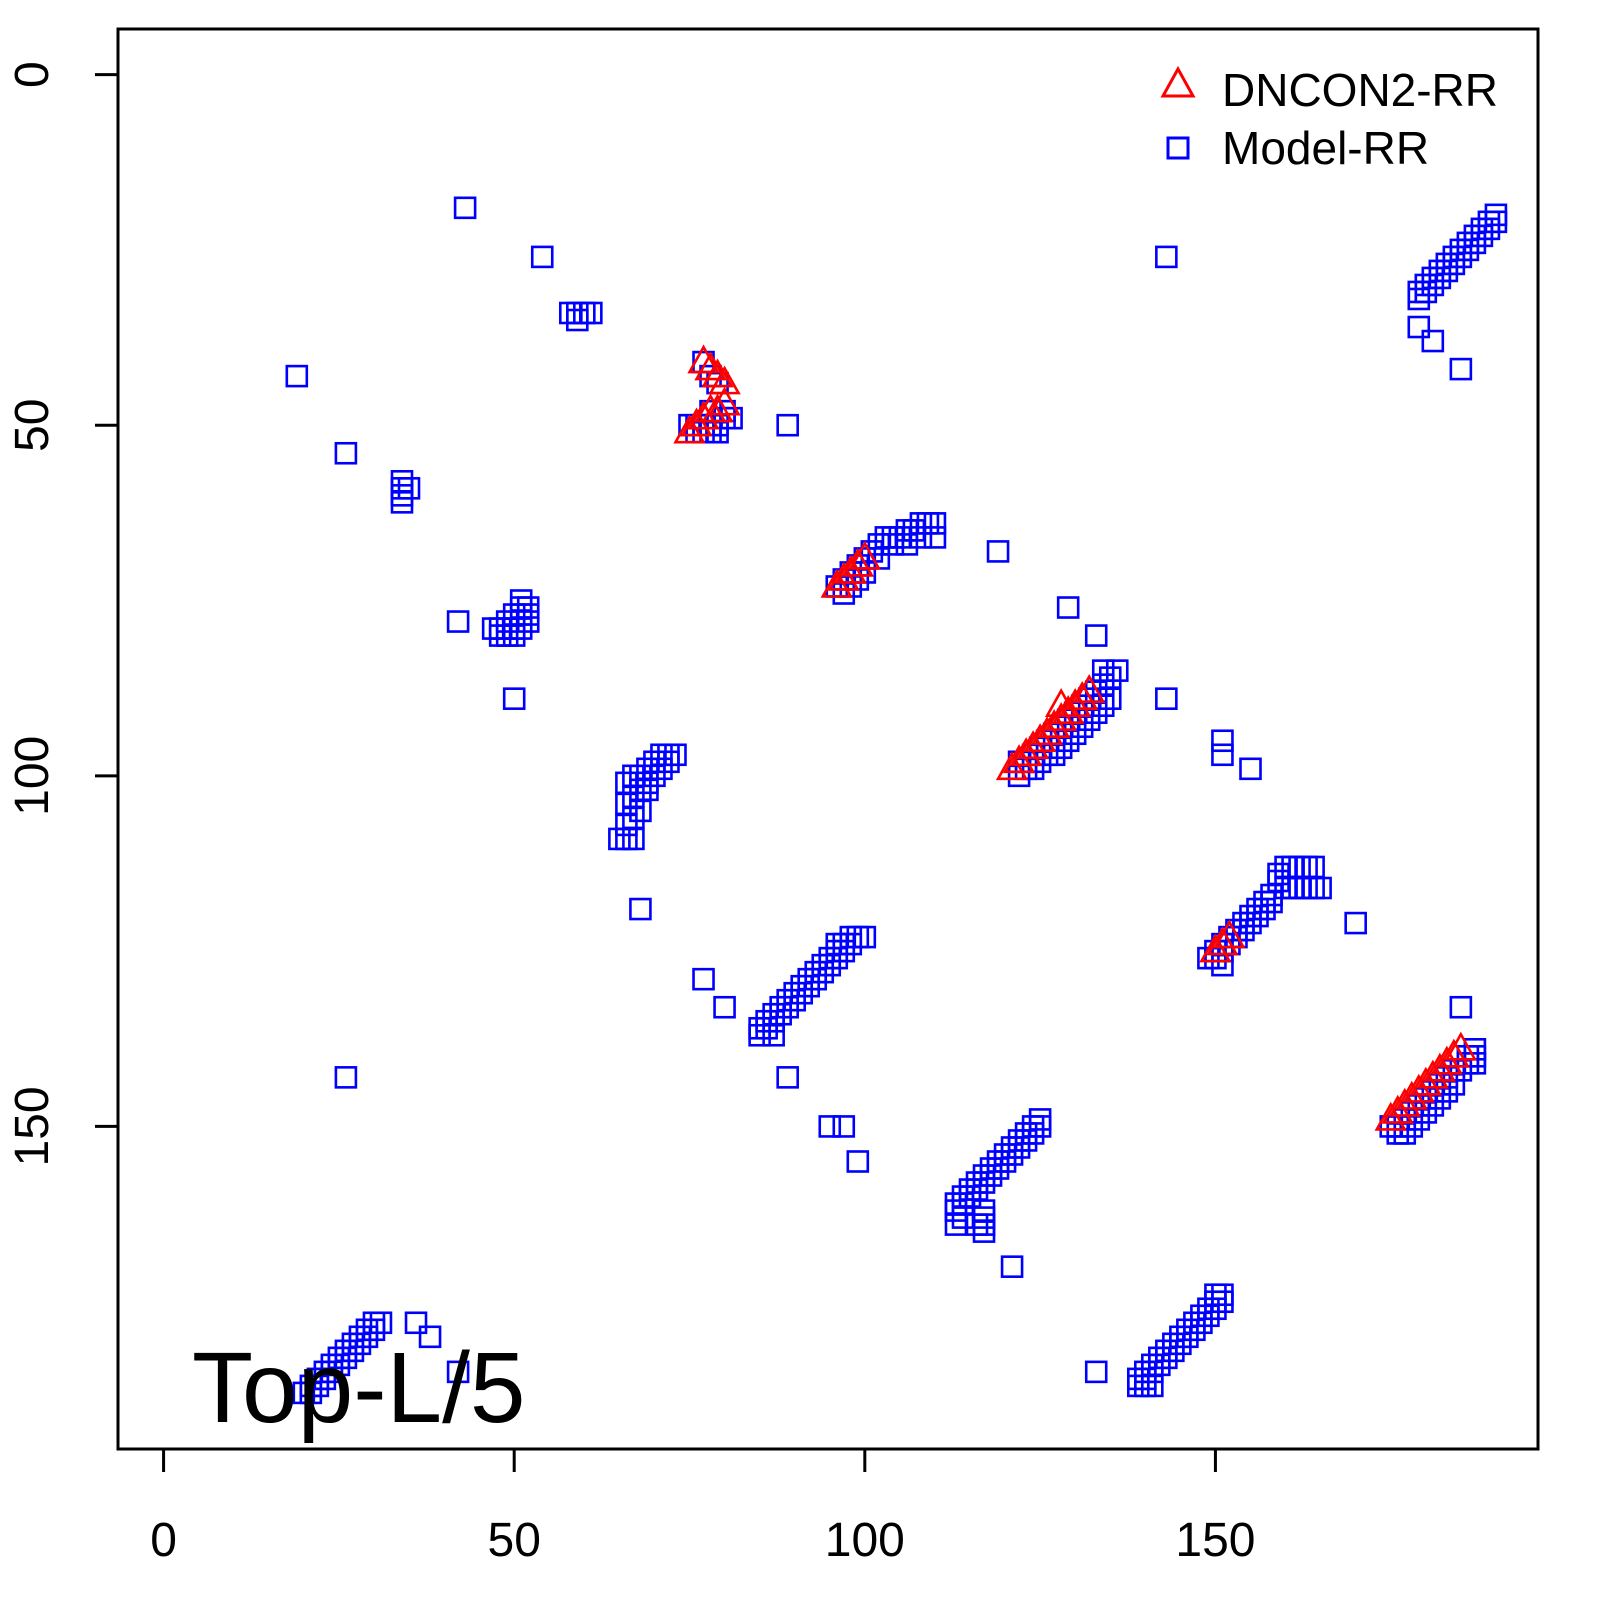 The width and height of the screenshot is (1600, 1600). Describe the element at coordinates (1178, 148) in the screenshot. I see `legend-marker-model-rr` at that location.